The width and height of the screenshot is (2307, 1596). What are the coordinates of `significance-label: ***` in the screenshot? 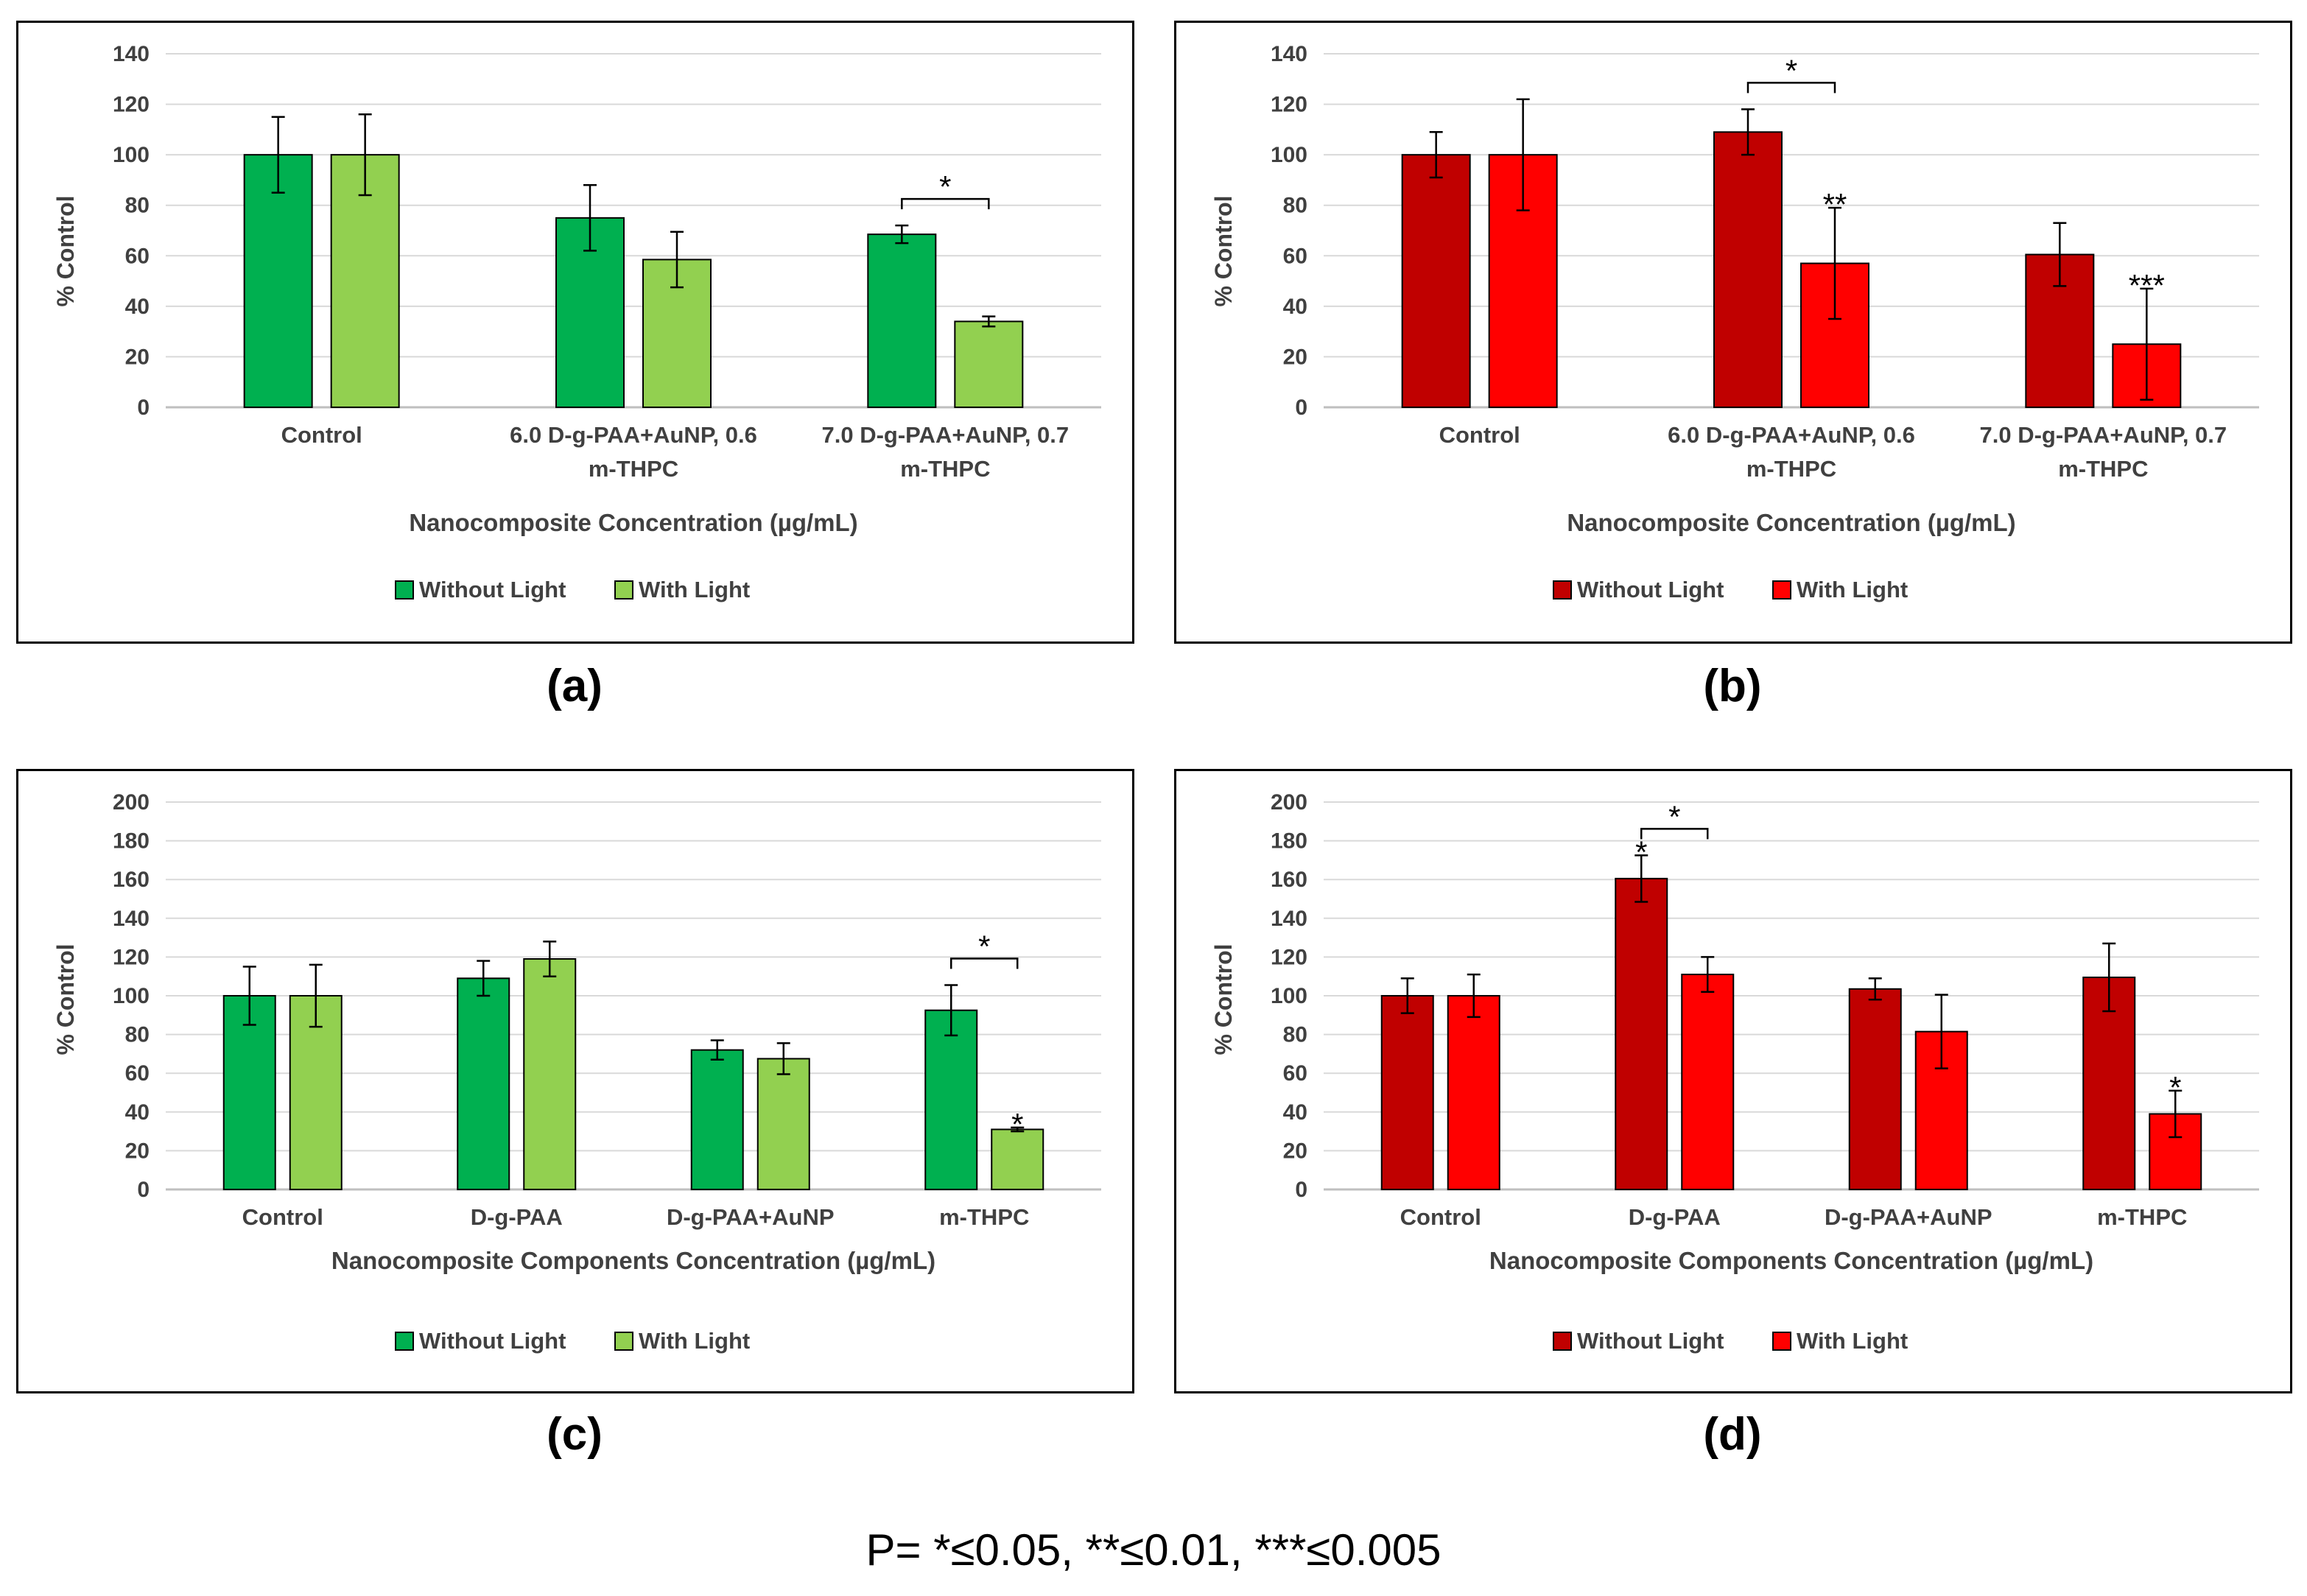 It's located at (2147, 285).